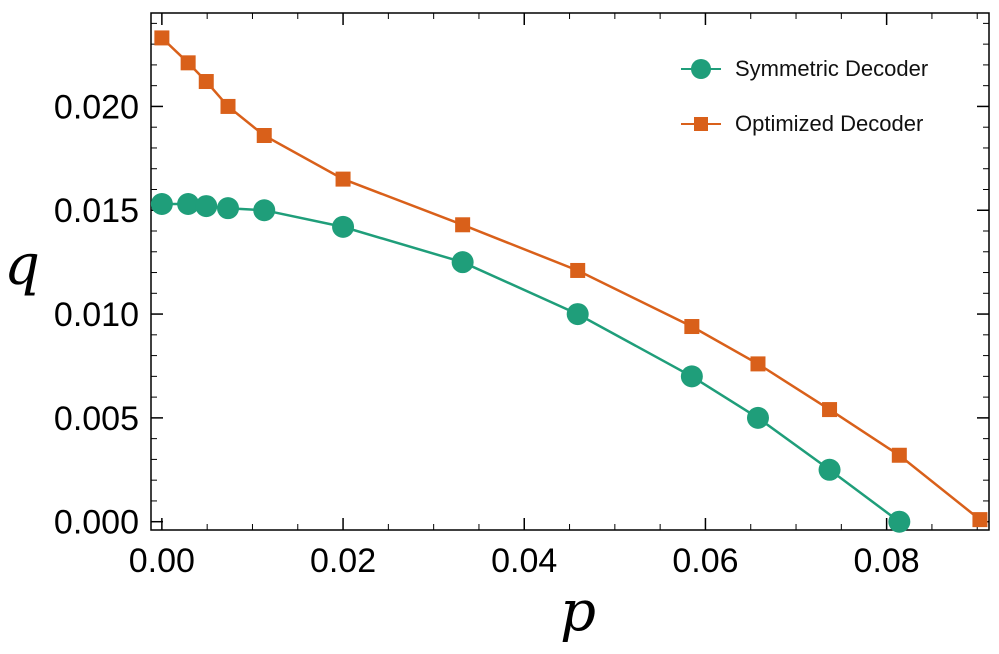 This screenshot has width=999, height=654. I want to click on legend-label-optimized: Optimized Decoder, so click(829, 123).